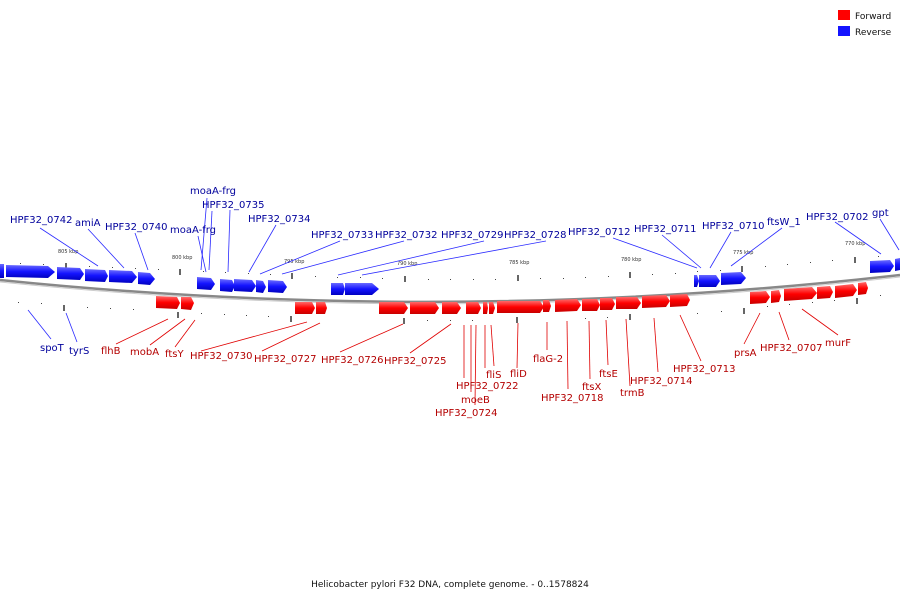  I want to click on gene-label-hpf32-0714: HPF32_0714, so click(661, 381).